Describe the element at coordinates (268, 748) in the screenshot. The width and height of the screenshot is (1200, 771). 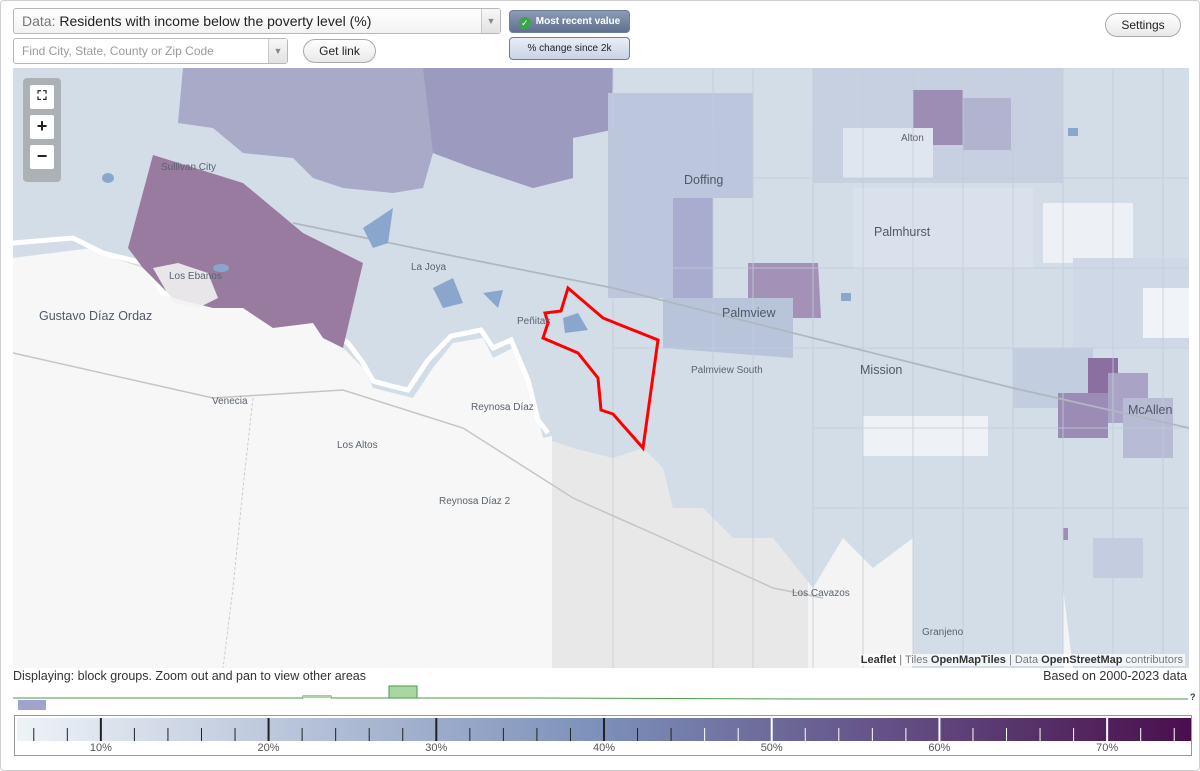
I see `legend-tick-label: 20%` at that location.